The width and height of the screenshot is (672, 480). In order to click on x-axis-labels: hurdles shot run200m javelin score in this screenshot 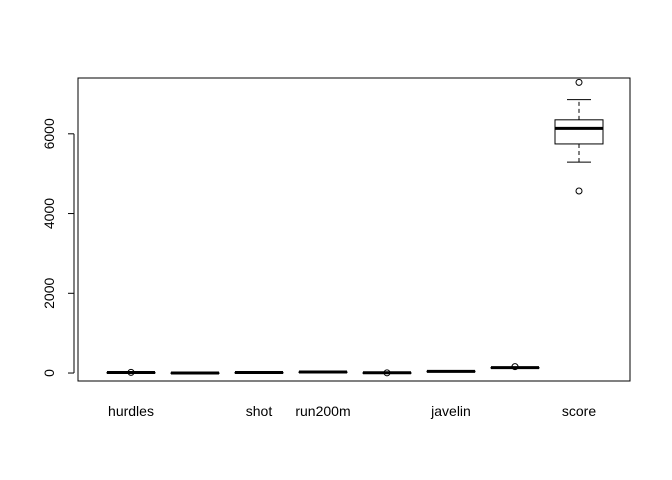, I will do `click(352, 411)`.